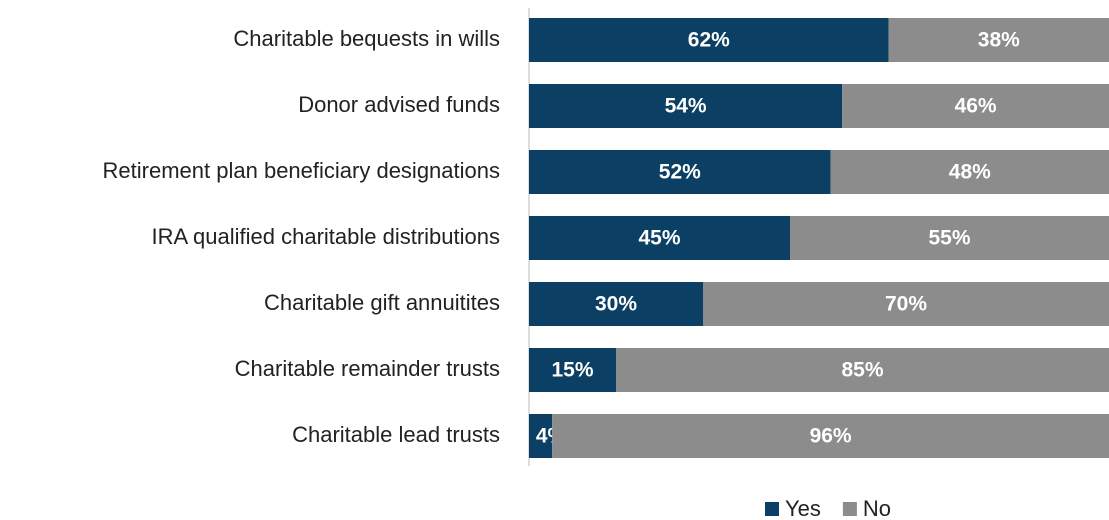 The width and height of the screenshot is (1109, 520). Describe the element at coordinates (396, 434) in the screenshot. I see `category-label: Charitable lead trusts` at that location.